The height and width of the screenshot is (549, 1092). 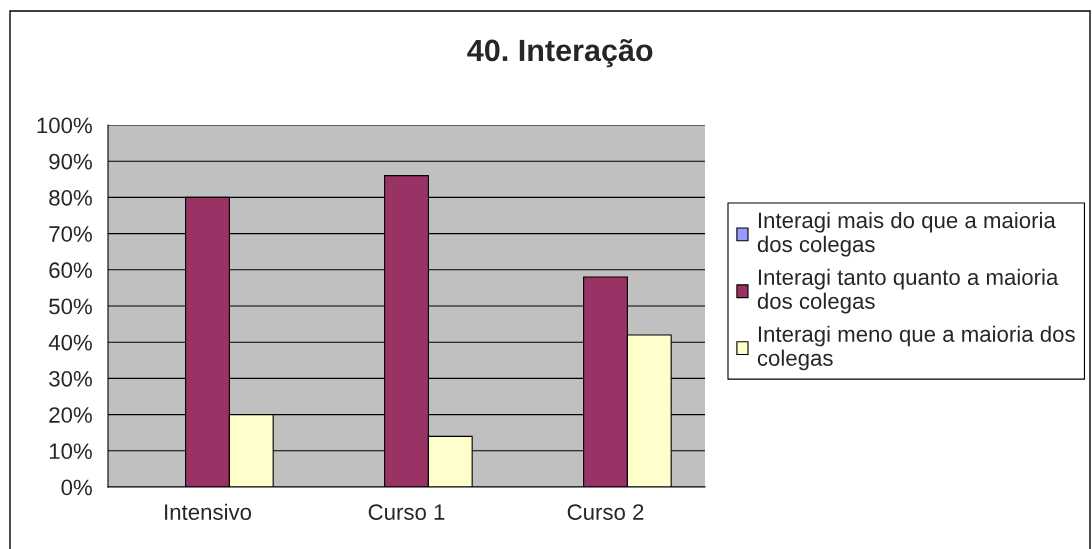 What do you see at coordinates (70, 270) in the screenshot?
I see `y-tick-label: 60%` at bounding box center [70, 270].